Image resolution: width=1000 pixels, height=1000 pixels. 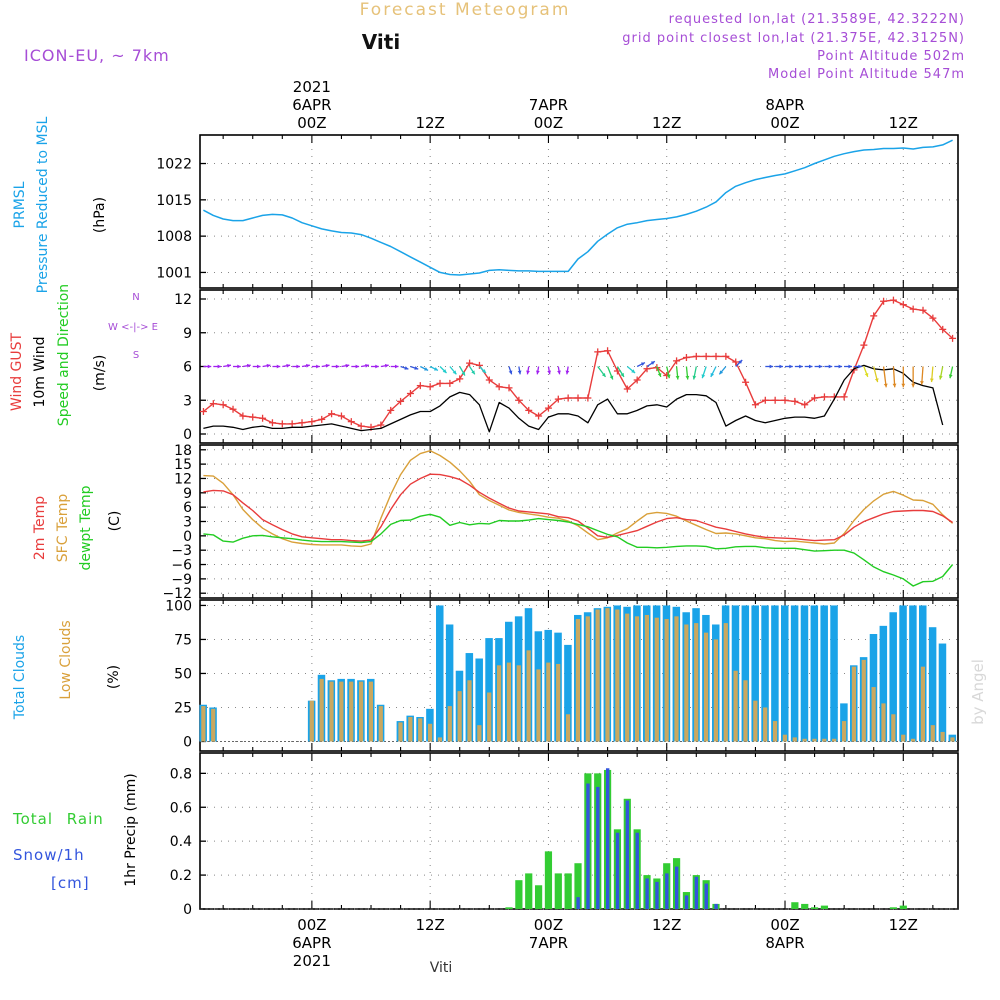 I want to click on pressure-ytick-label: 1015, so click(x=174, y=201).